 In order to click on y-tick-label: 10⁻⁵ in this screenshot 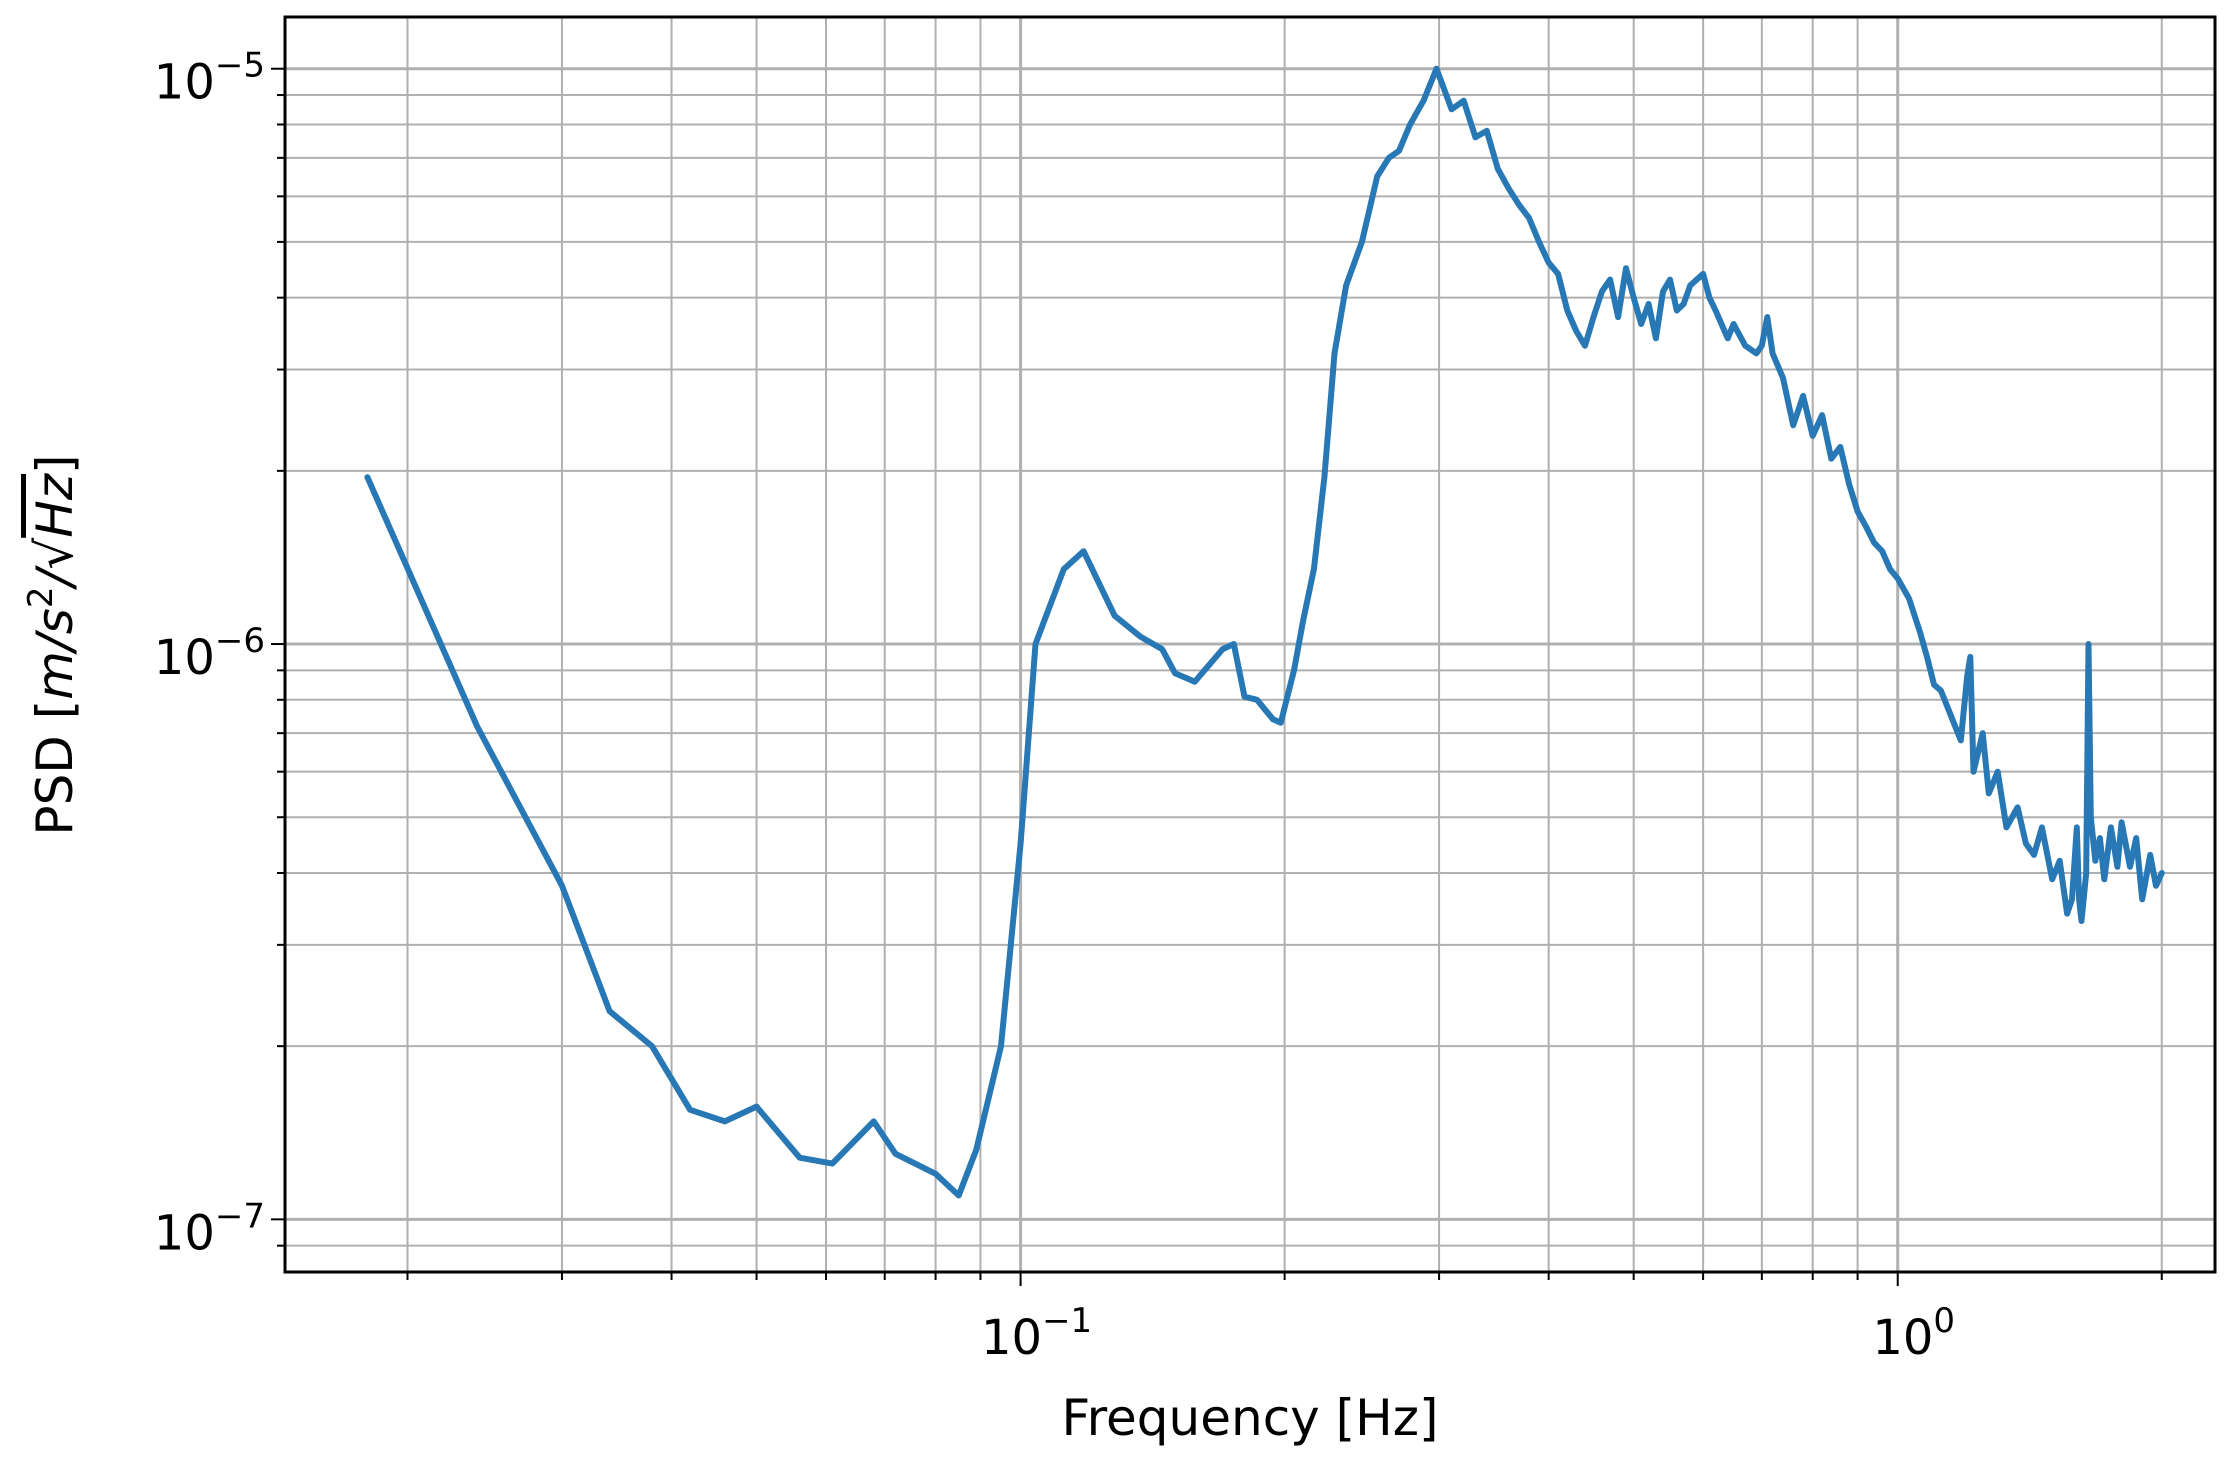, I will do `click(209, 78)`.